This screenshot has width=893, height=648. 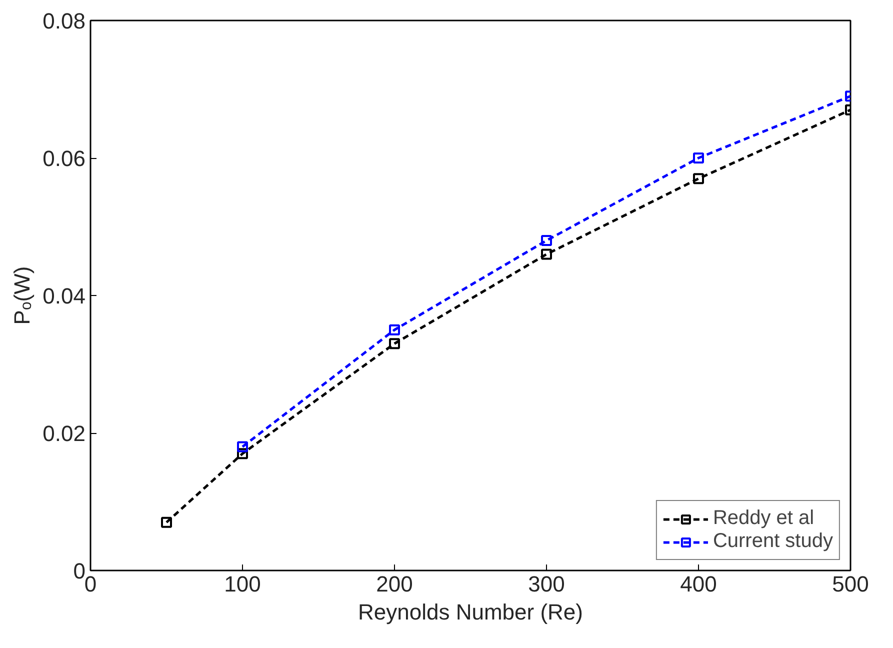 What do you see at coordinates (470, 612) in the screenshot?
I see `x-axis-title: Reynolds Number (Re)` at bounding box center [470, 612].